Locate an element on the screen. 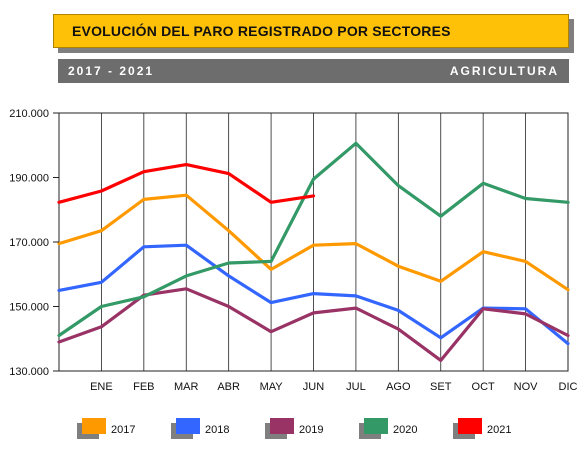 The height and width of the screenshot is (459, 583). subtitle-bar: 2017 - 2021 AGRICULTURA is located at coordinates (313, 71).